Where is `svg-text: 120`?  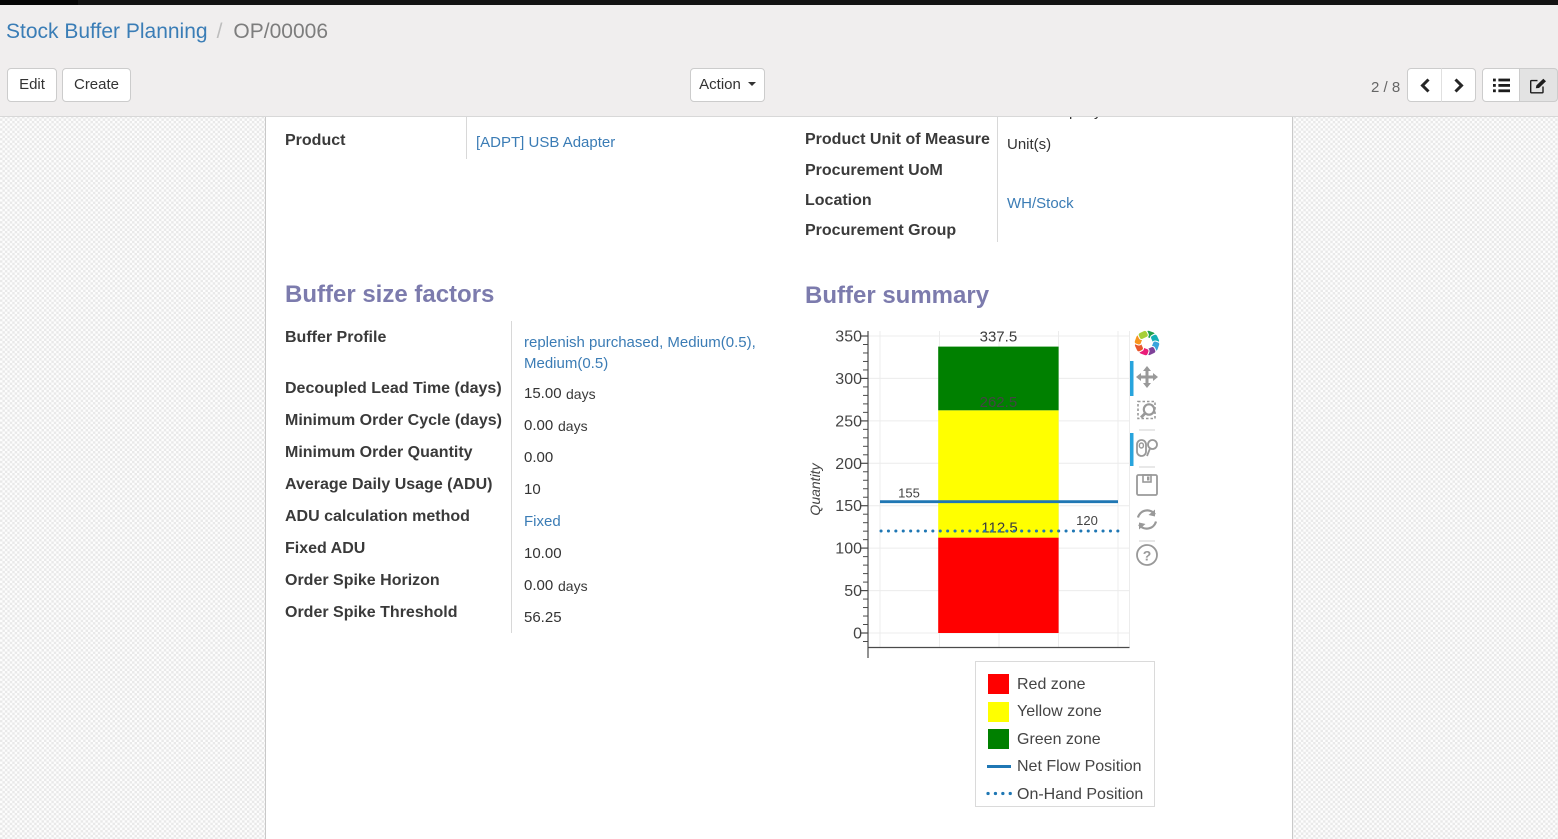 svg-text: 120 is located at coordinates (1087, 520).